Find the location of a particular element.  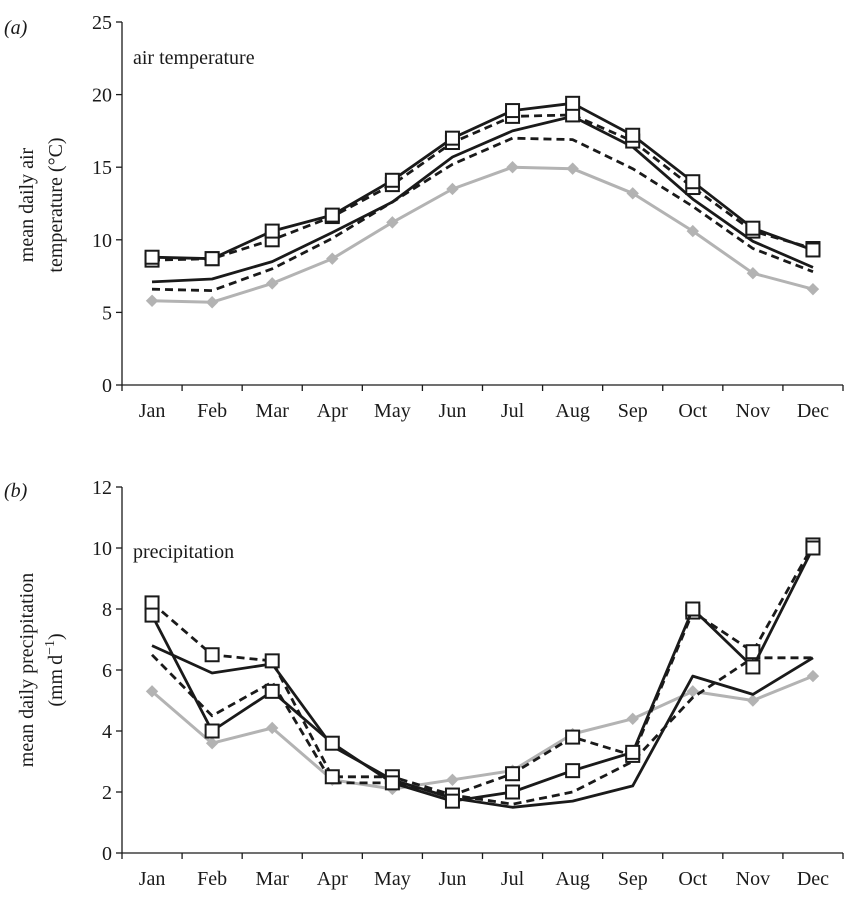

panel-b-ylabel-unit: (mm d is located at coordinates (56, 681).